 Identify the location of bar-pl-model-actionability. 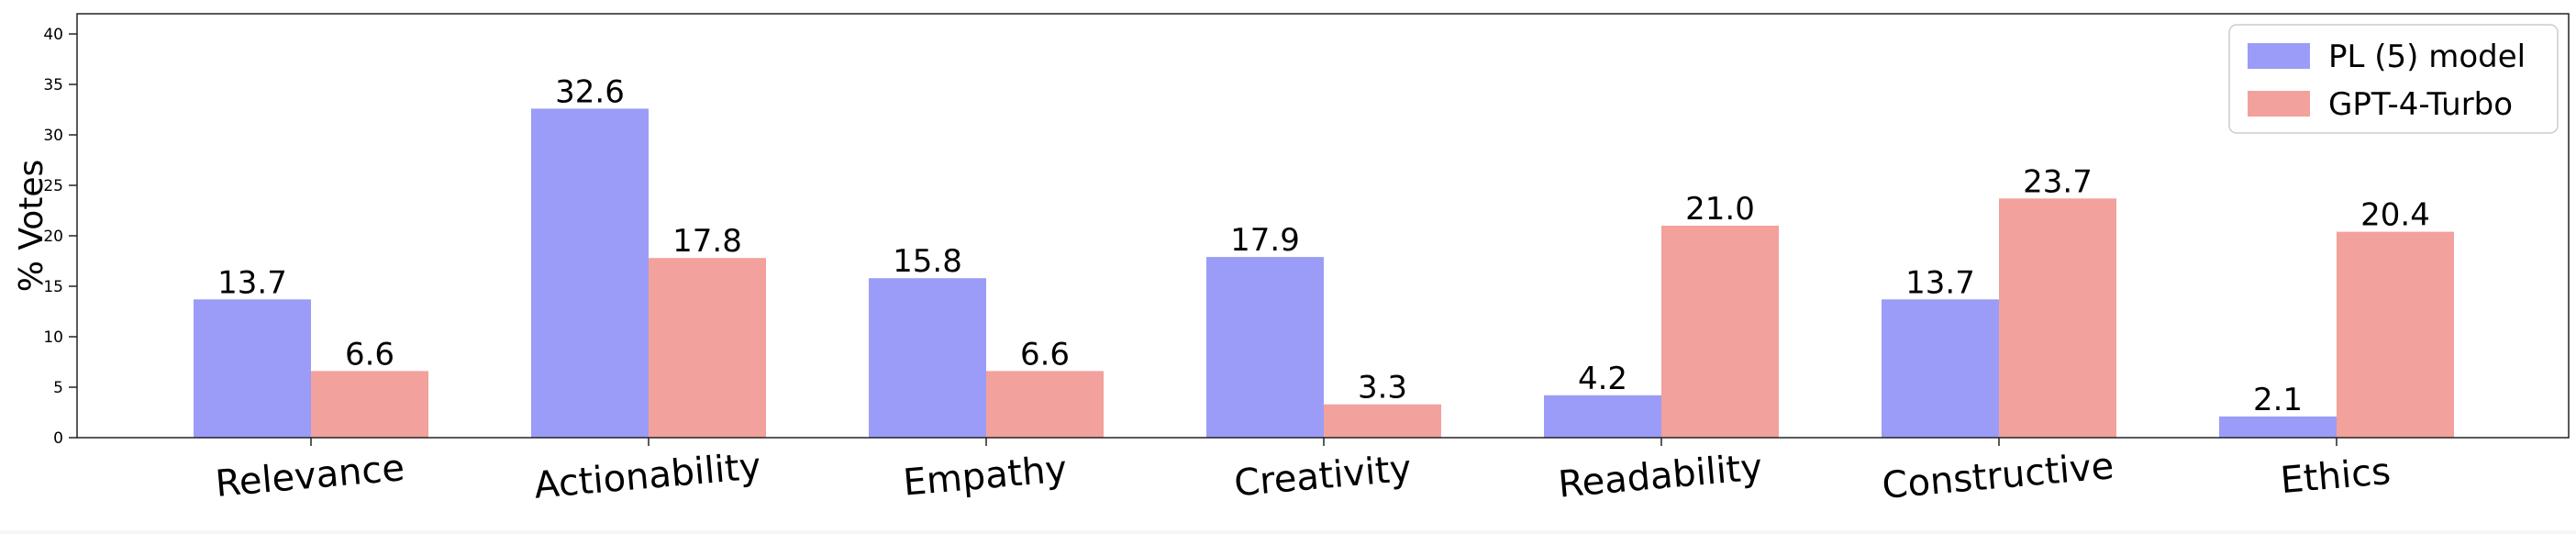
(590, 273).